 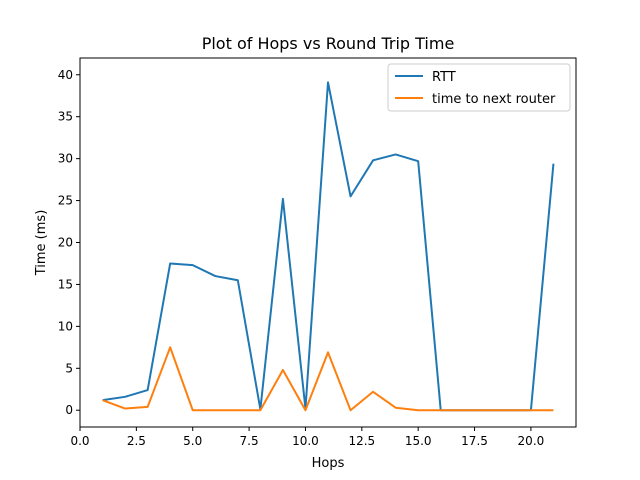 What do you see at coordinates (361, 441) in the screenshot?
I see `x-tick-label: 12.5` at bounding box center [361, 441].